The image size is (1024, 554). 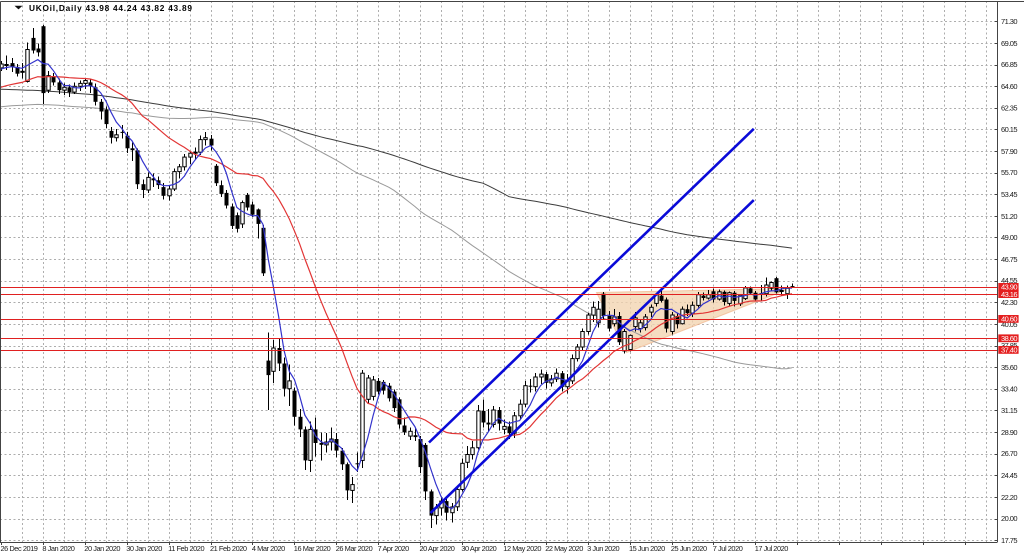 I want to click on svg-text: 11 Feb 2020, so click(x=186, y=548).